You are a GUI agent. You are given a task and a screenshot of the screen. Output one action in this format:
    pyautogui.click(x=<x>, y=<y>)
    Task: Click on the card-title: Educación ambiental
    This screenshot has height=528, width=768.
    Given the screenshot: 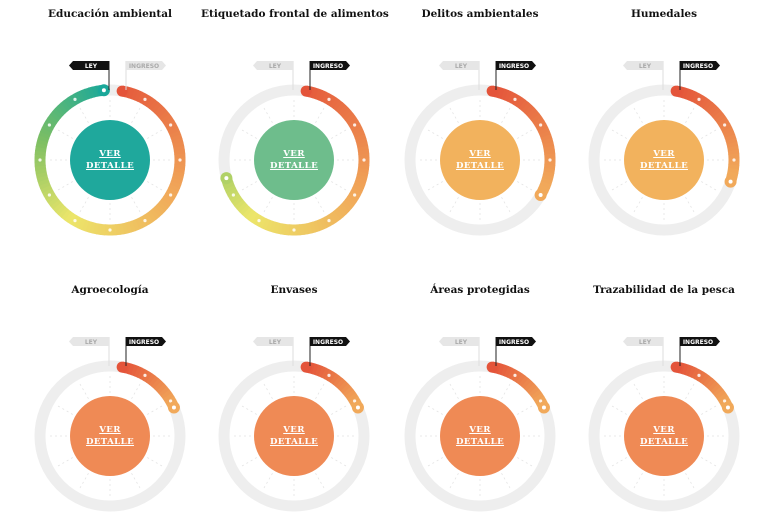 What is the action you would take?
    pyautogui.click(x=110, y=14)
    